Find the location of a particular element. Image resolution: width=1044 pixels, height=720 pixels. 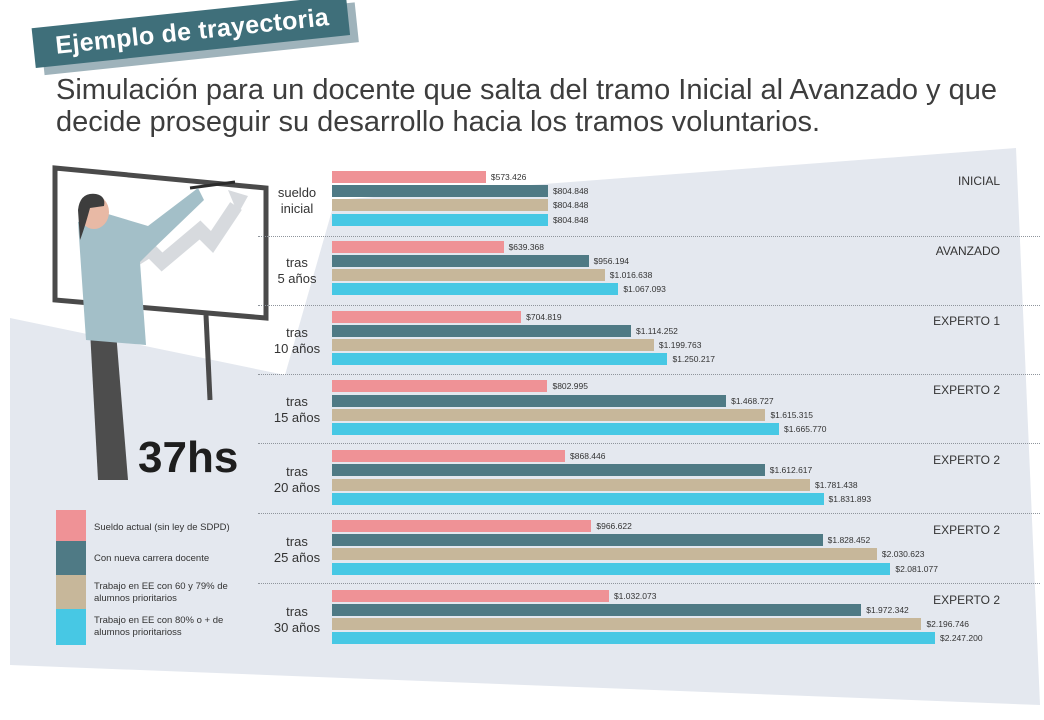

legend-item-nueva: Con nueva carrera docente is located at coordinates (161, 559).